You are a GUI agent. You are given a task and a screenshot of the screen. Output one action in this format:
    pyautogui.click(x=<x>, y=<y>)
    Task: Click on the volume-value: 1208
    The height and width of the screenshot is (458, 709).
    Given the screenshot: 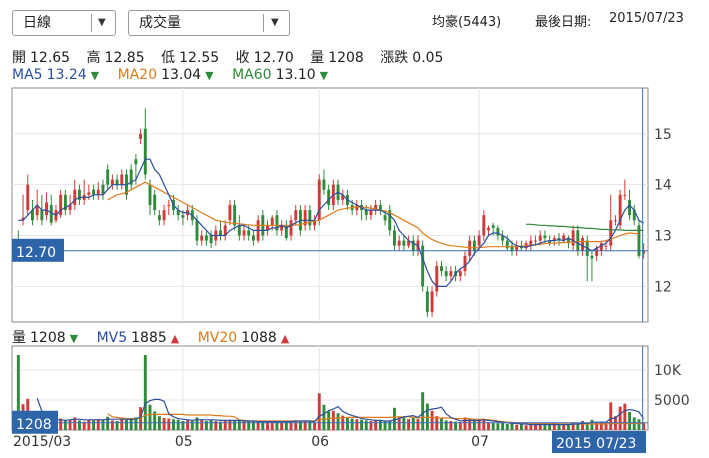 What is the action you would take?
    pyautogui.click(x=346, y=58)
    